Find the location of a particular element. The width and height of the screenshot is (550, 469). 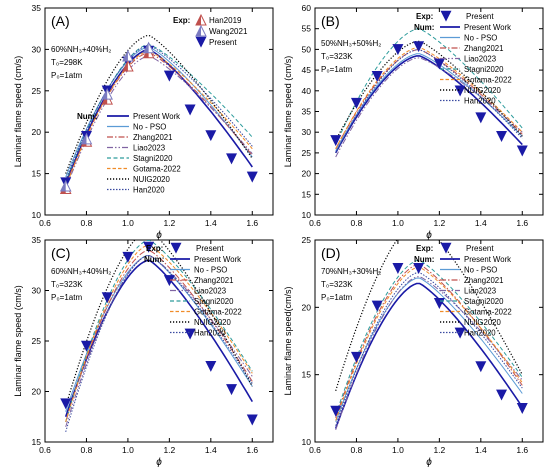

y-tick-label: 40 is located at coordinates (307, 91).